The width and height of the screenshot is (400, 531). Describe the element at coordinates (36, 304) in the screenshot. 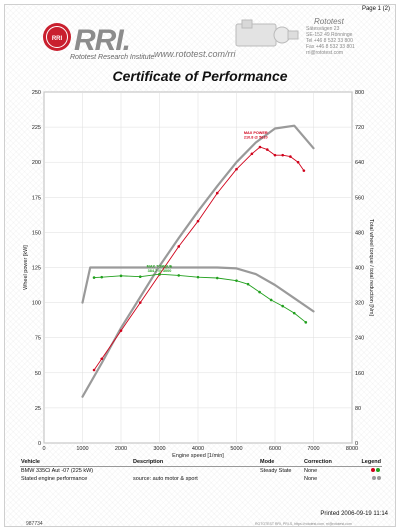

I see `y-left-tick-label: 100` at that location.